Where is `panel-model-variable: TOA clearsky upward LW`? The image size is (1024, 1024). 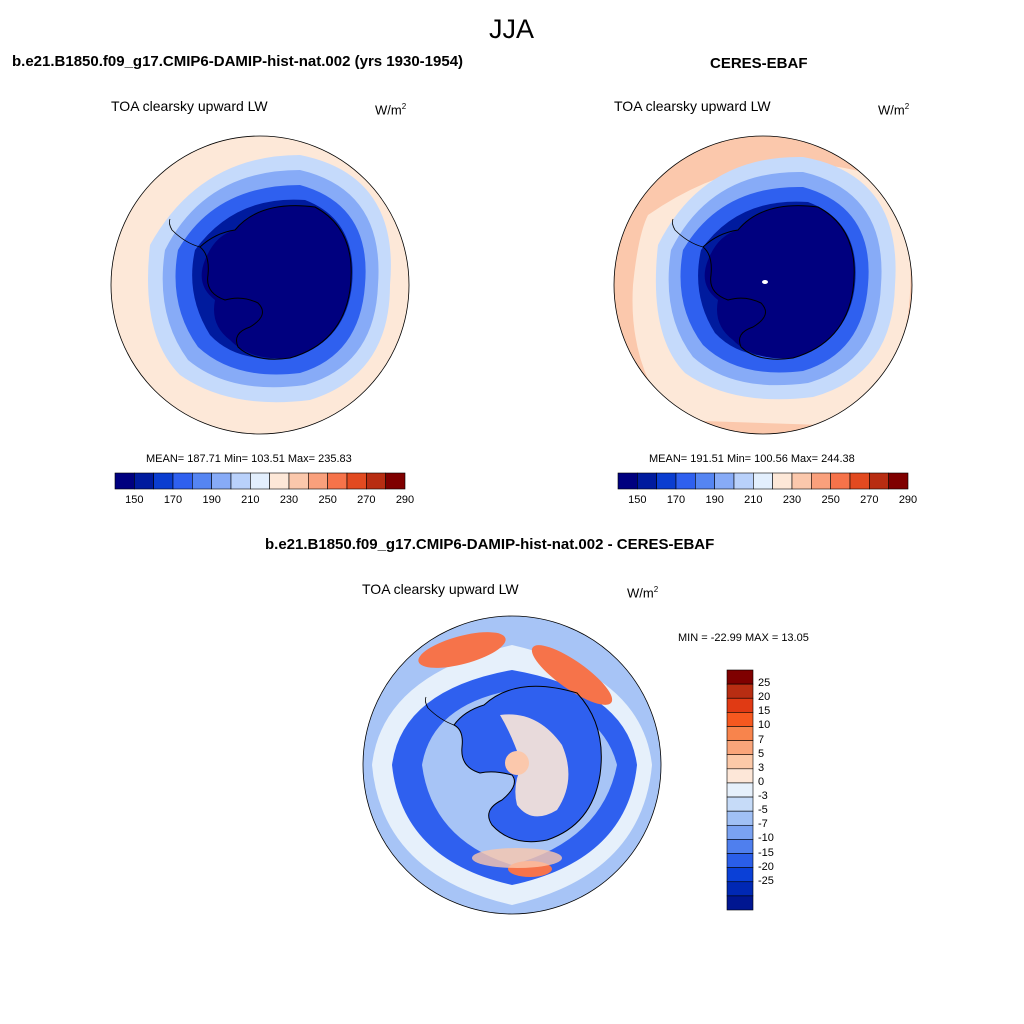 panel-model-variable: TOA clearsky upward LW is located at coordinates (189, 106).